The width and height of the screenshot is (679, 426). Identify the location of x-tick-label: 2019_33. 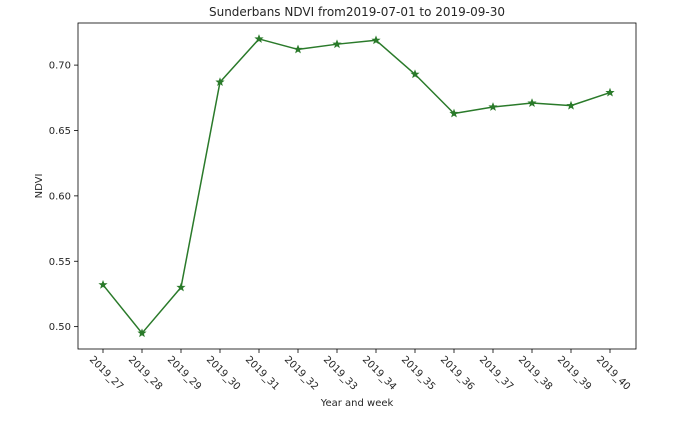
(340, 373).